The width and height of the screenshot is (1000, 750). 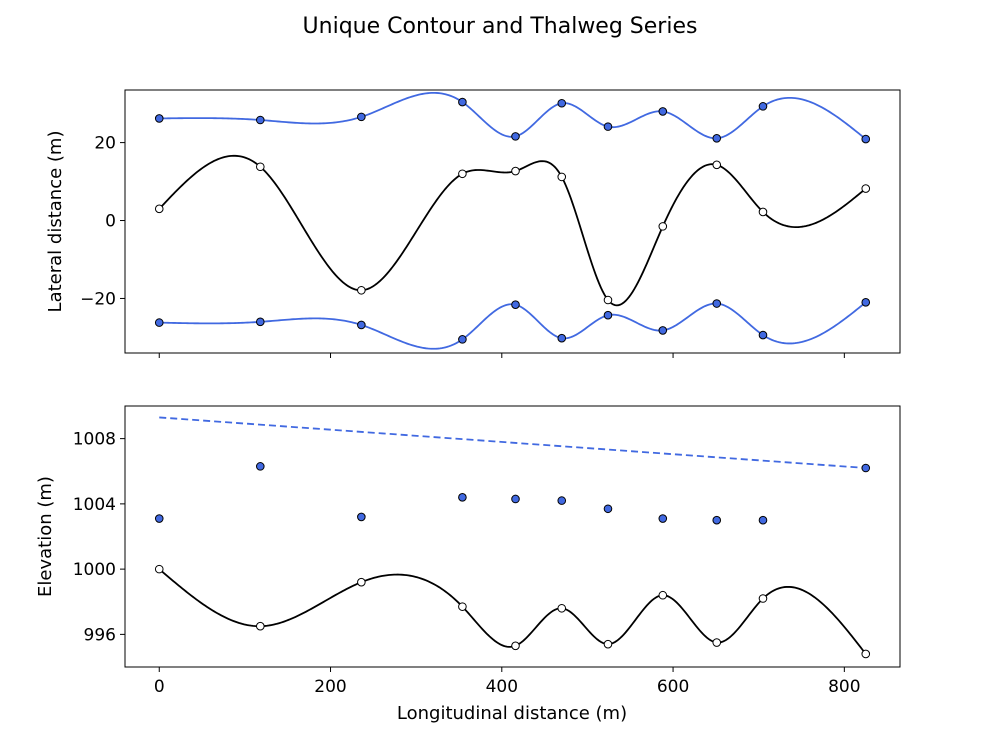 What do you see at coordinates (844, 687) in the screenshot?
I see `bottom-x-tick-label: 800` at bounding box center [844, 687].